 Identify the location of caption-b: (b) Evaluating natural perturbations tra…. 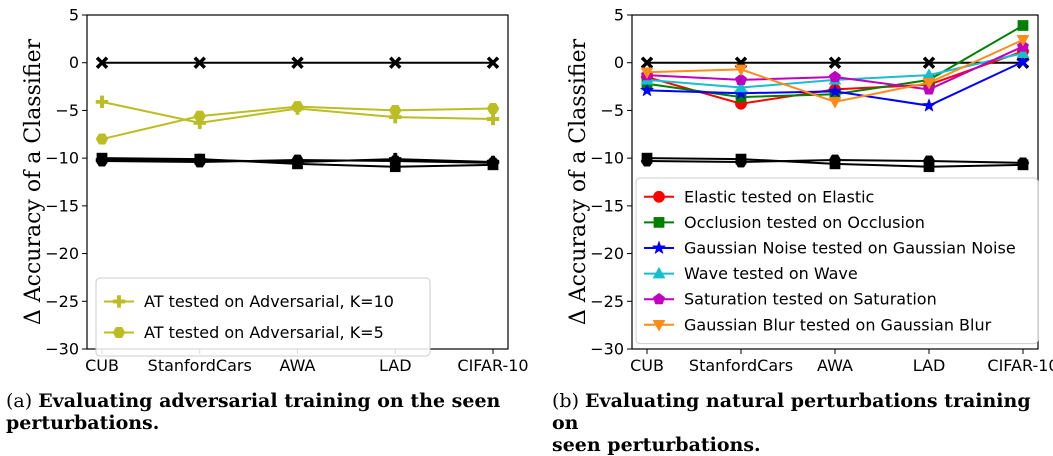
(802, 423).